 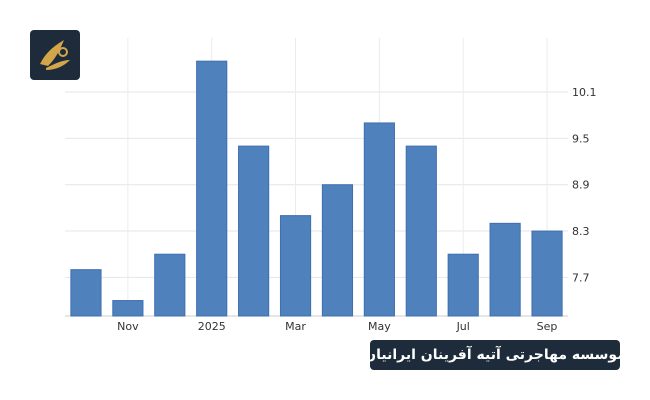 What do you see at coordinates (55, 55) in the screenshot?
I see `wing-monogram-icon` at bounding box center [55, 55].